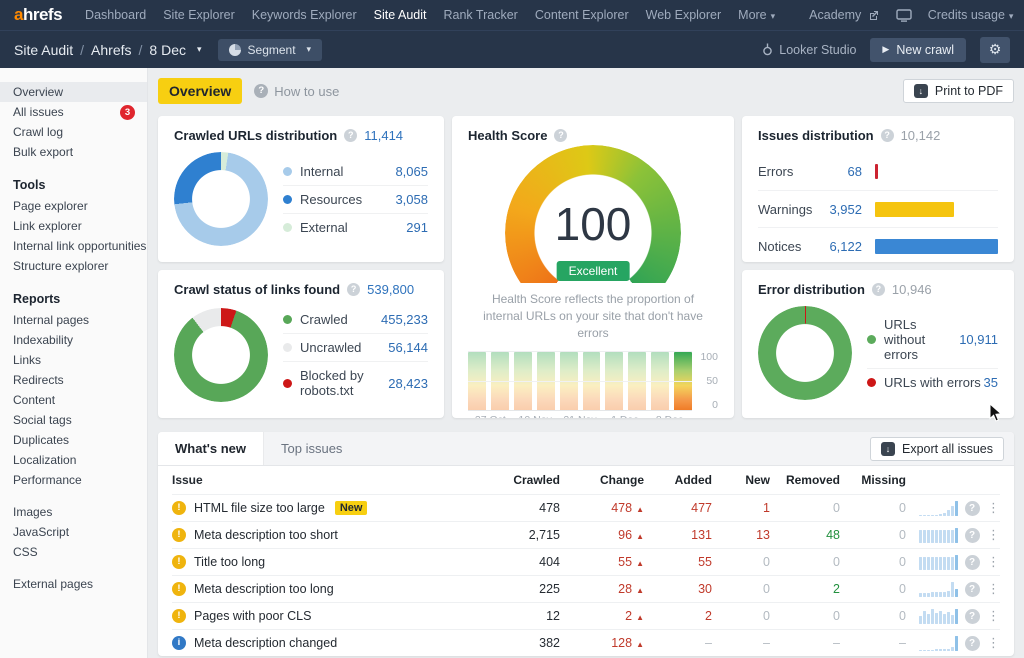  What do you see at coordinates (836, 589) in the screenshot?
I see `removed-value: 2` at bounding box center [836, 589].